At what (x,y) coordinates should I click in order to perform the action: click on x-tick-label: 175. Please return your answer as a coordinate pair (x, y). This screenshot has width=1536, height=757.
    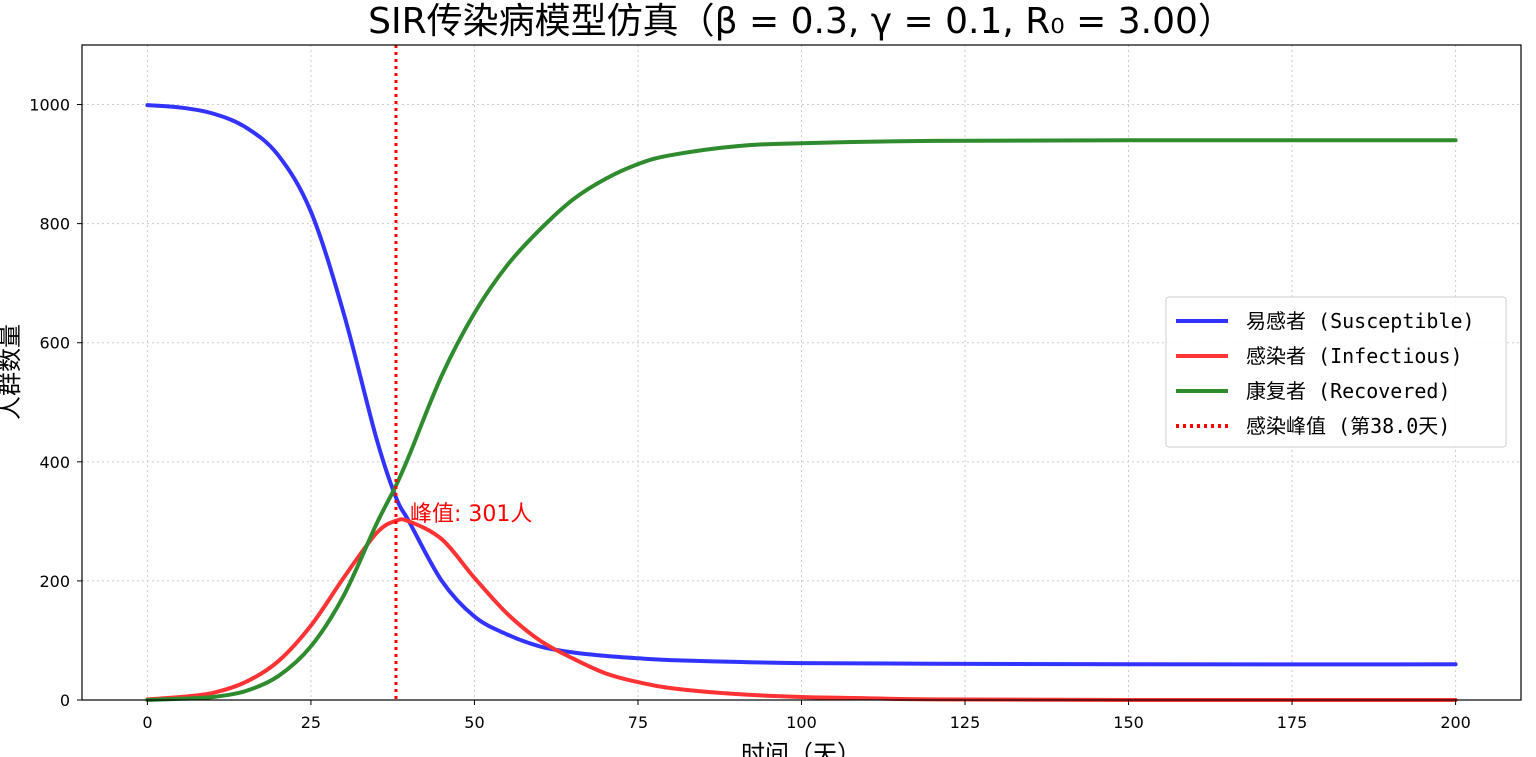
    Looking at the image, I should click on (1292, 722).